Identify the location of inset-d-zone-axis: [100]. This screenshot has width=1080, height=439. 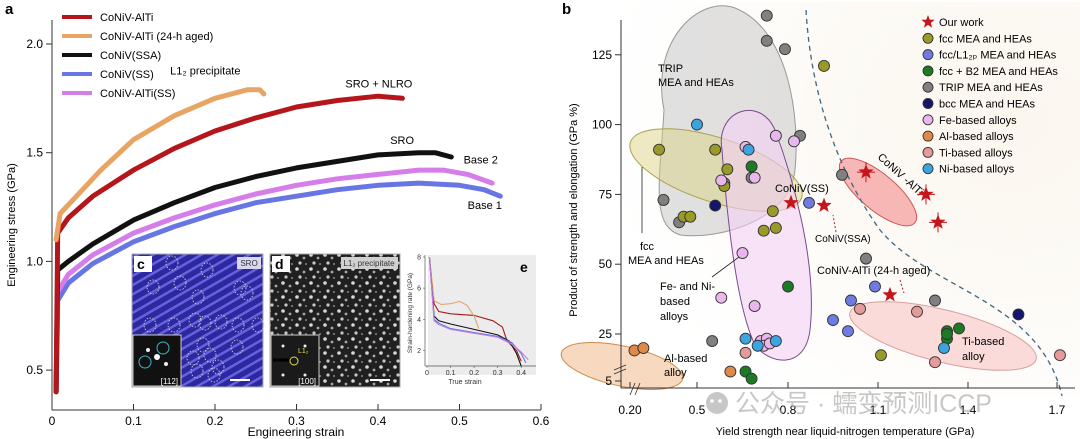
(307, 381).